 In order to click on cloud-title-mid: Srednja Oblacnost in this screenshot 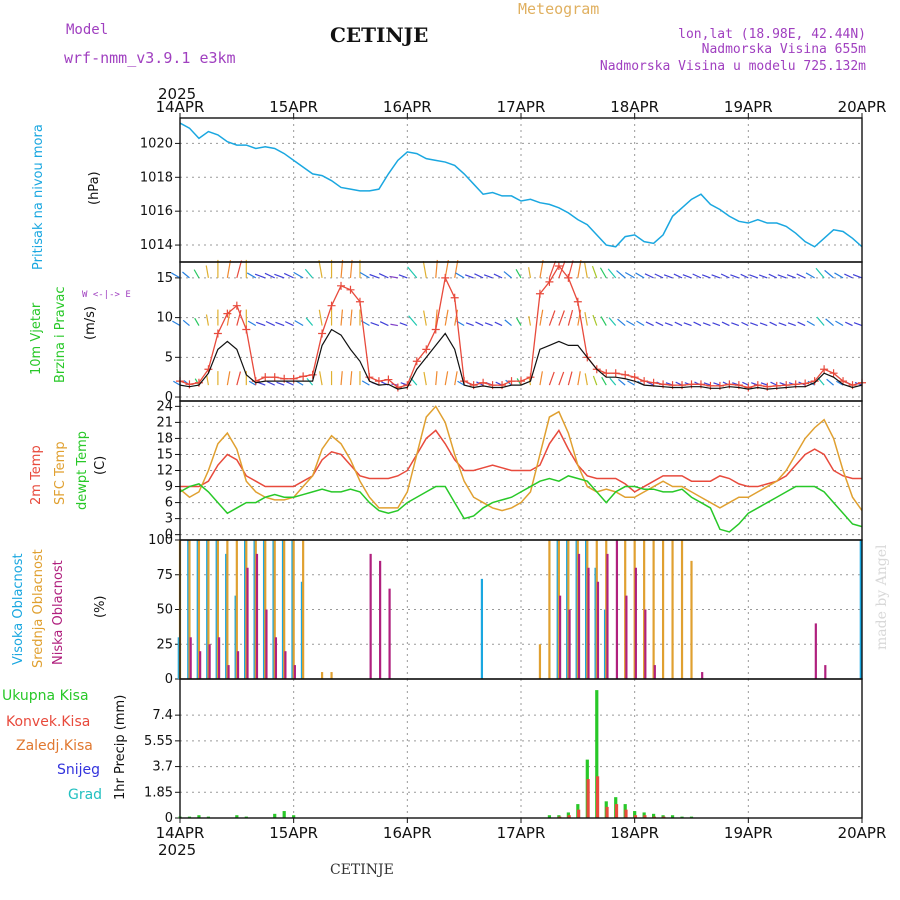, I will do `click(38, 608)`.